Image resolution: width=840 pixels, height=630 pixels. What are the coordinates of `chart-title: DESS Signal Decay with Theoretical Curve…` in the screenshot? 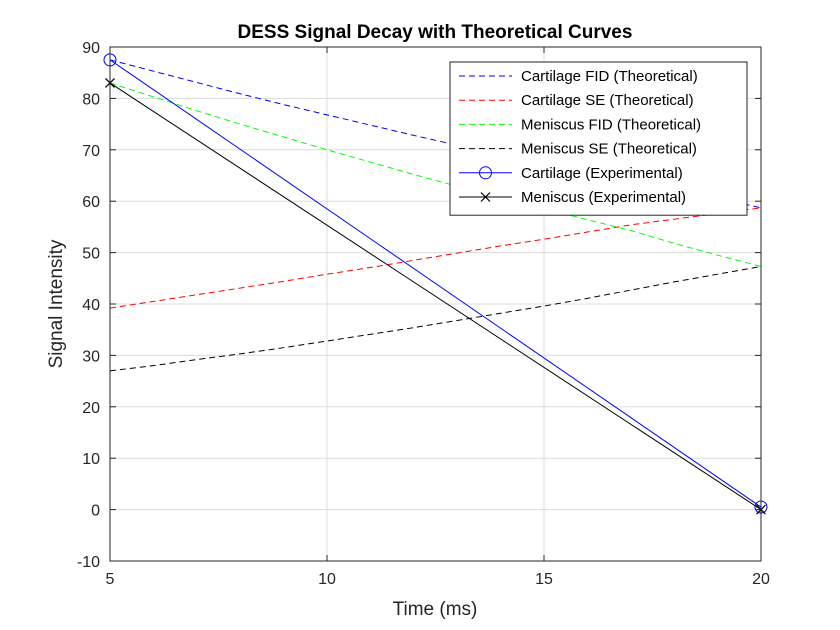 It's located at (435, 32).